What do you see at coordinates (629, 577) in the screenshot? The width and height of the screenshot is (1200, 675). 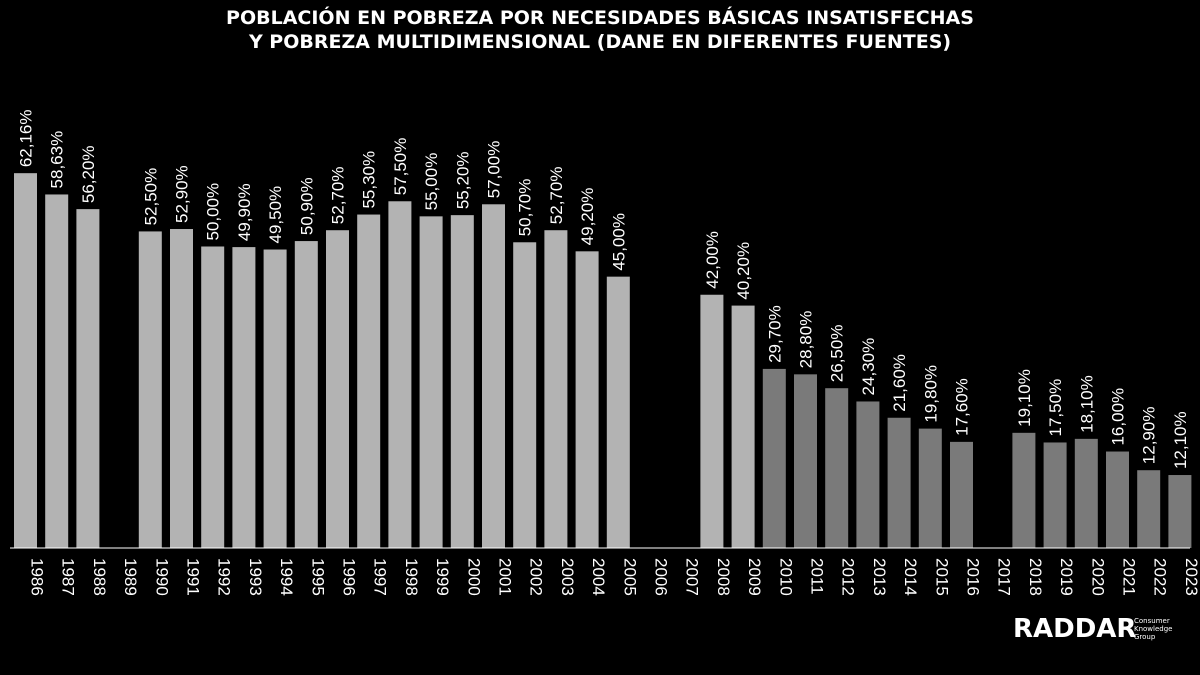 I see `x-tick-label: 2005` at bounding box center [629, 577].